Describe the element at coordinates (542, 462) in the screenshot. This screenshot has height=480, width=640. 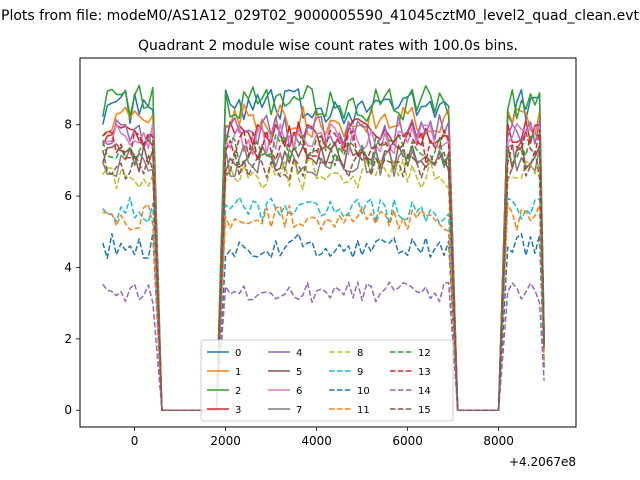
I see `x-offset-label: +4.2067e8` at that location.